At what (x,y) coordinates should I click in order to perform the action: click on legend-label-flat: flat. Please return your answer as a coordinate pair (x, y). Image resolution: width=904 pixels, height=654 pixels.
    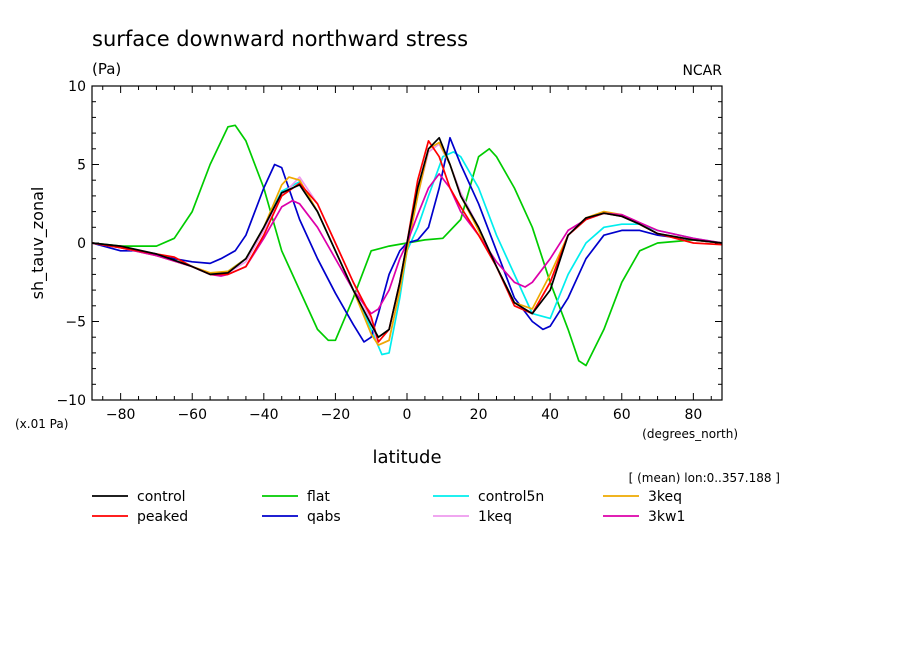
    Looking at the image, I should click on (318, 497).